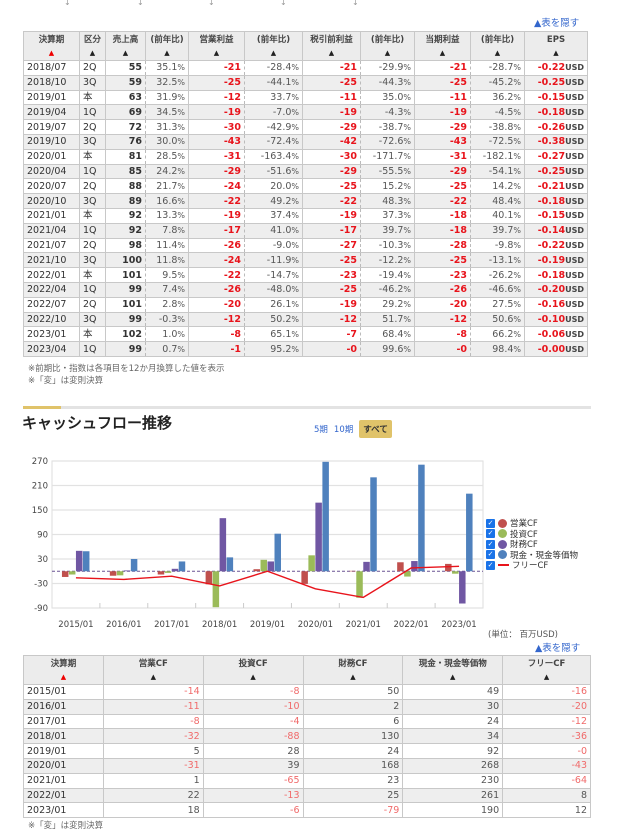  Describe the element at coordinates (497, 275) in the screenshot. I see `yoy-cell: -26.2%` at that location.